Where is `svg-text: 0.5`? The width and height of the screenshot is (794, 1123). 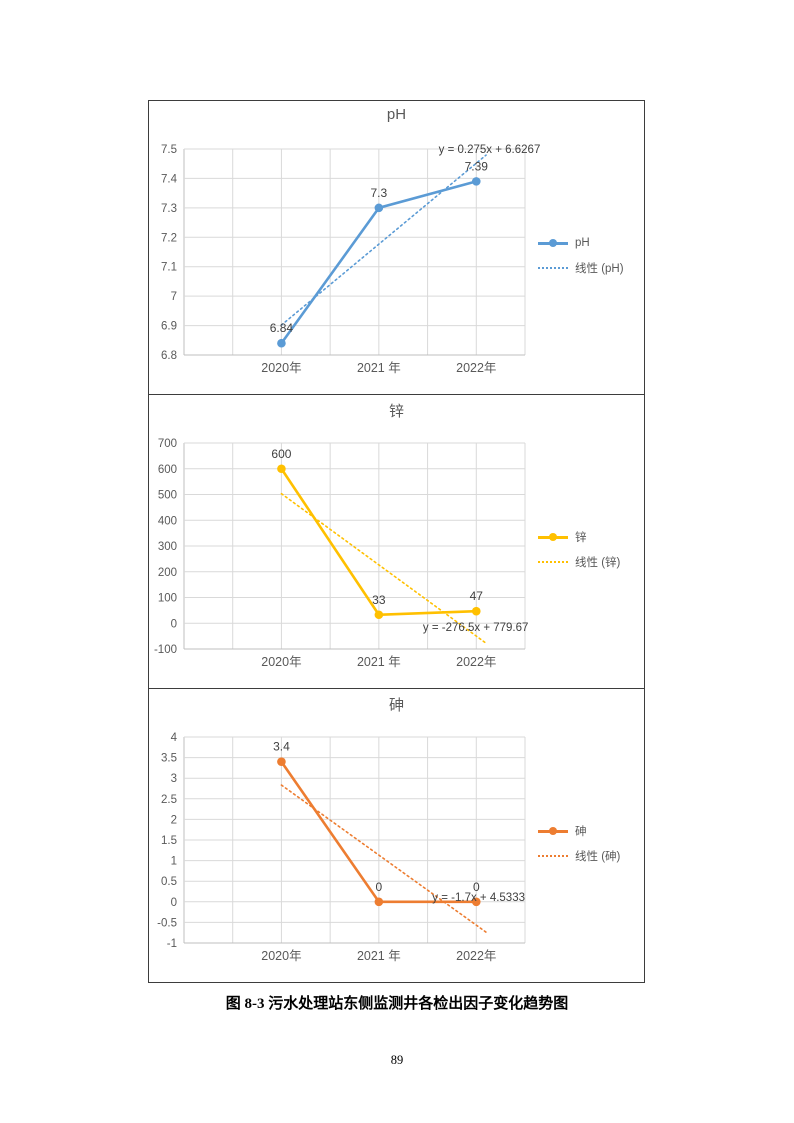
svg-text: 0.5 is located at coordinates (169, 882).